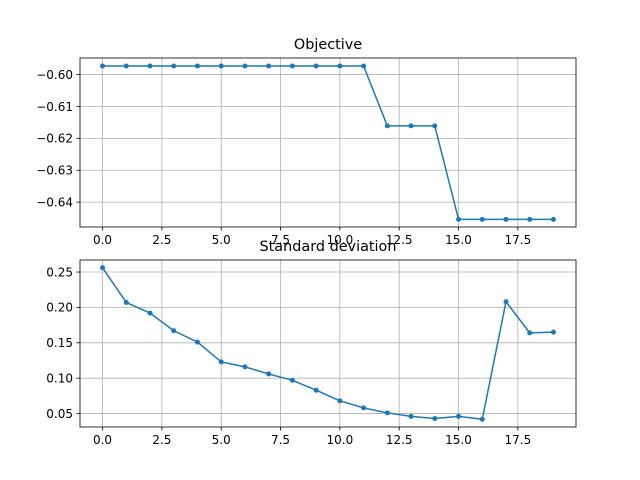 The width and height of the screenshot is (640, 480). Describe the element at coordinates (102, 240) in the screenshot. I see `objective-x-tick-label: 0.0` at that location.